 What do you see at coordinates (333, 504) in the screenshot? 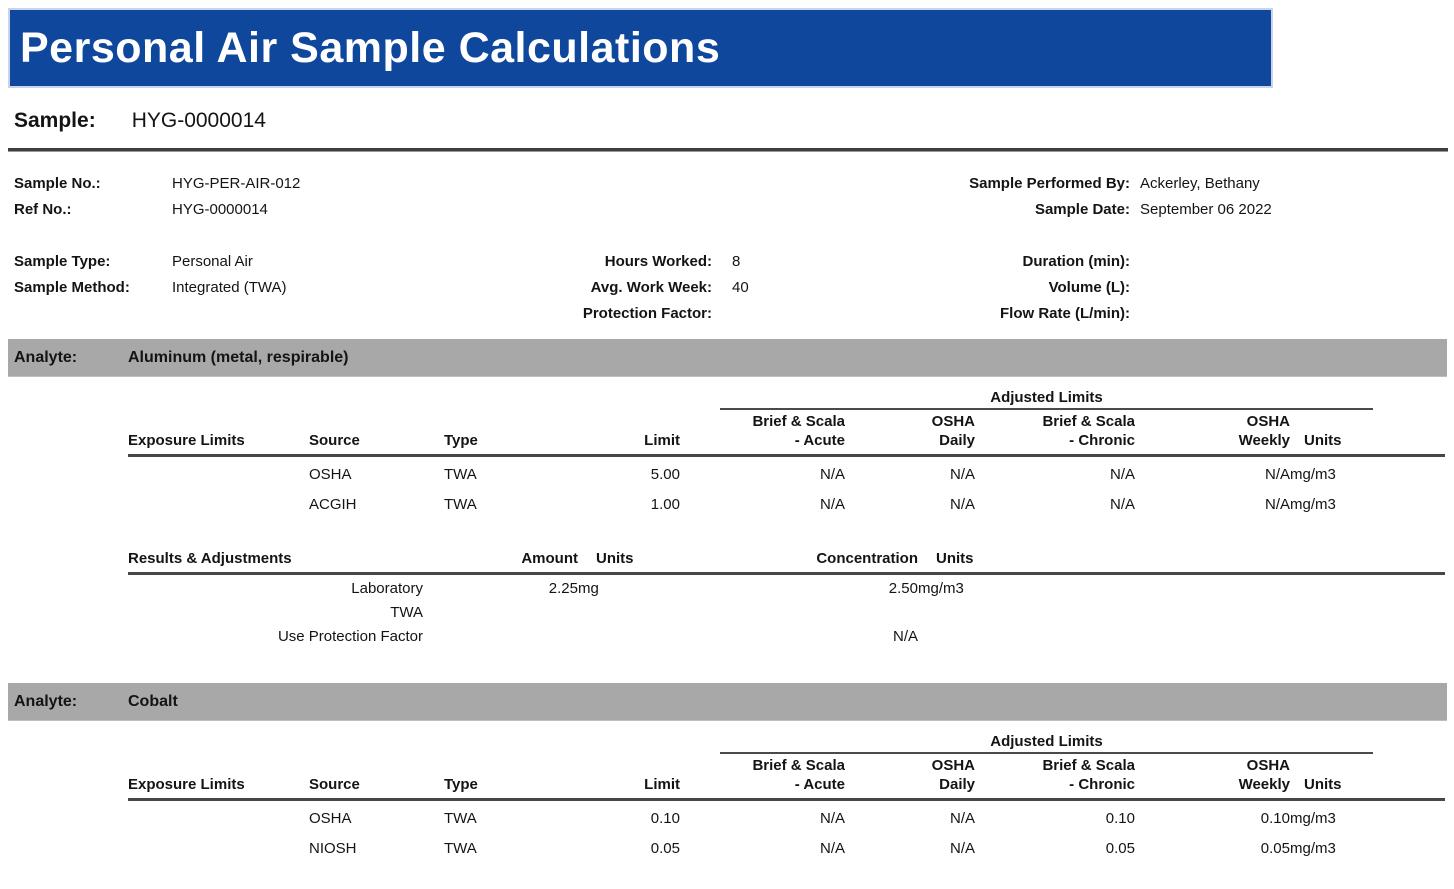
I see `source-cell: ACGIH` at bounding box center [333, 504].